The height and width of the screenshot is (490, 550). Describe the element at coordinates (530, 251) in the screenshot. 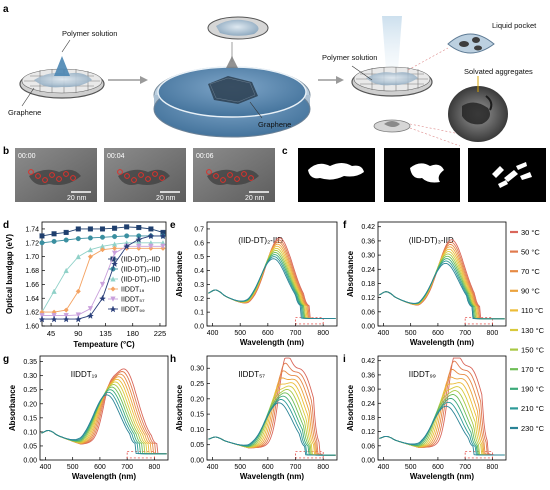

I see `legend-label: 50 °C` at that location.